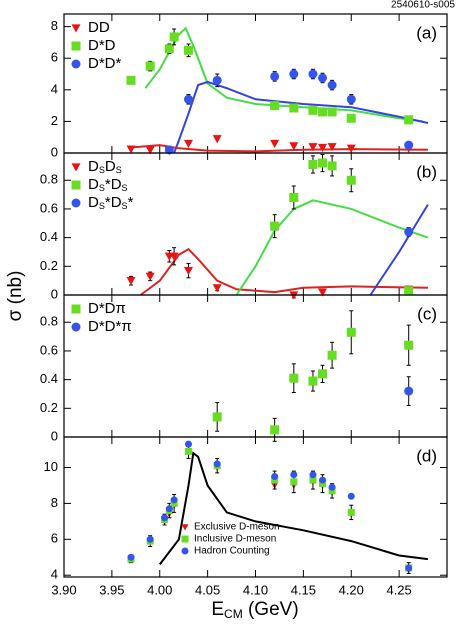 This screenshot has height=630, width=457. I want to click on figure-label: 2540610-s005, so click(423, 5).